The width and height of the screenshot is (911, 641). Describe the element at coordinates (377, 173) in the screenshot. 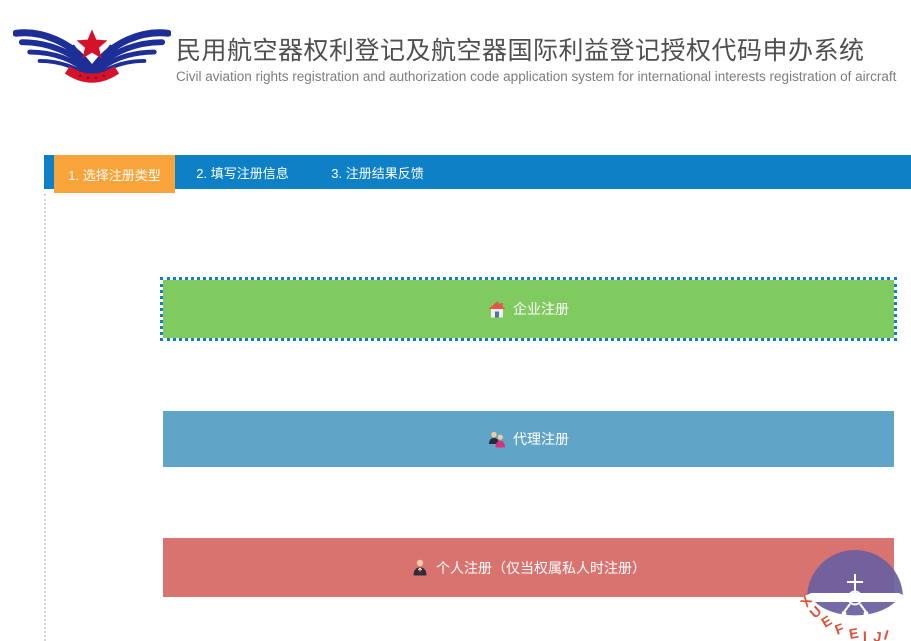

I see `tab-step3-result: 3. 注册结果反馈` at that location.